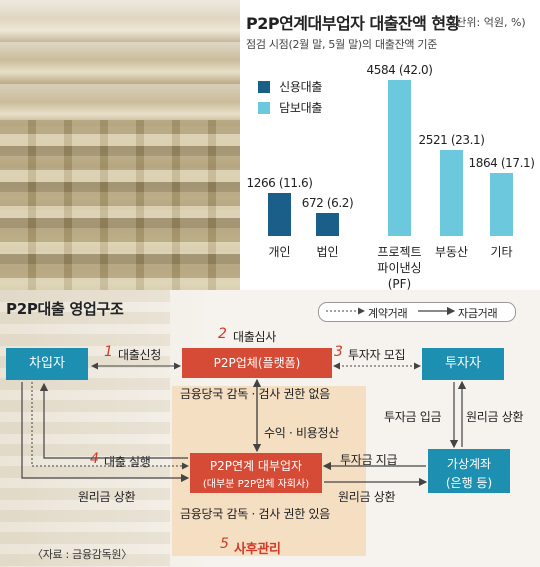  What do you see at coordinates (388, 313) in the screenshot?
I see `legend-contract-label: 계약거래` at bounding box center [388, 313].